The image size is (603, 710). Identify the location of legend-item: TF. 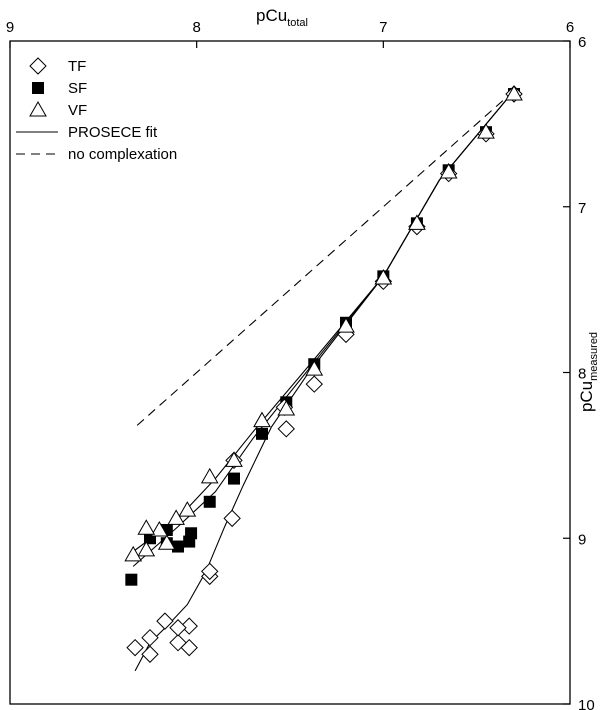
(57, 66).